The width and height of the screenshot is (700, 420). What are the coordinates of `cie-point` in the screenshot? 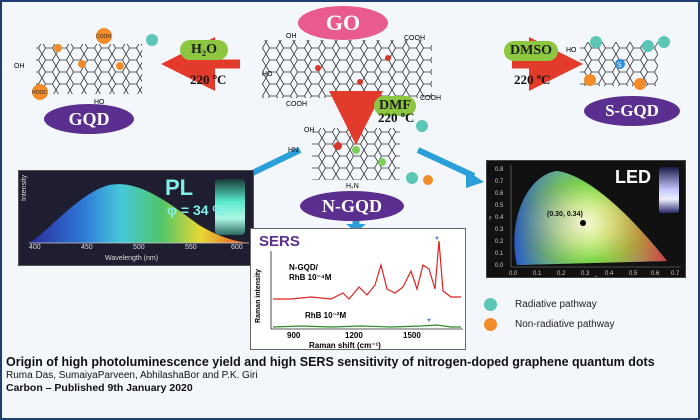 It's located at (583, 223).